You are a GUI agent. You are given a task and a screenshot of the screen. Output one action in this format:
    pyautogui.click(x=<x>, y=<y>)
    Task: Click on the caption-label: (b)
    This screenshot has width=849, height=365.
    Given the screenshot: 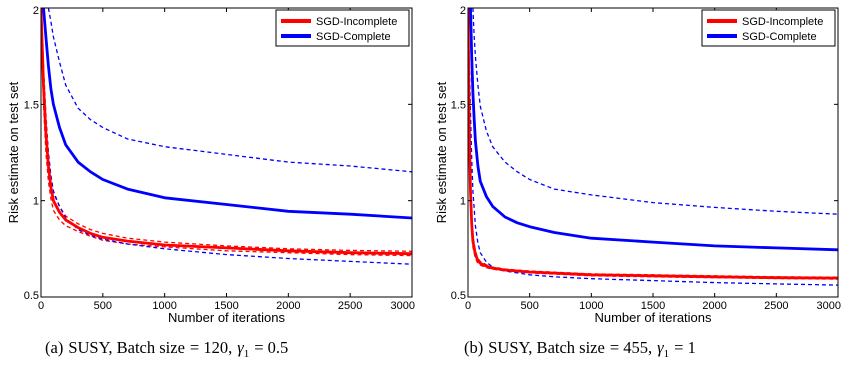 What is the action you would take?
    pyautogui.click(x=473, y=347)
    